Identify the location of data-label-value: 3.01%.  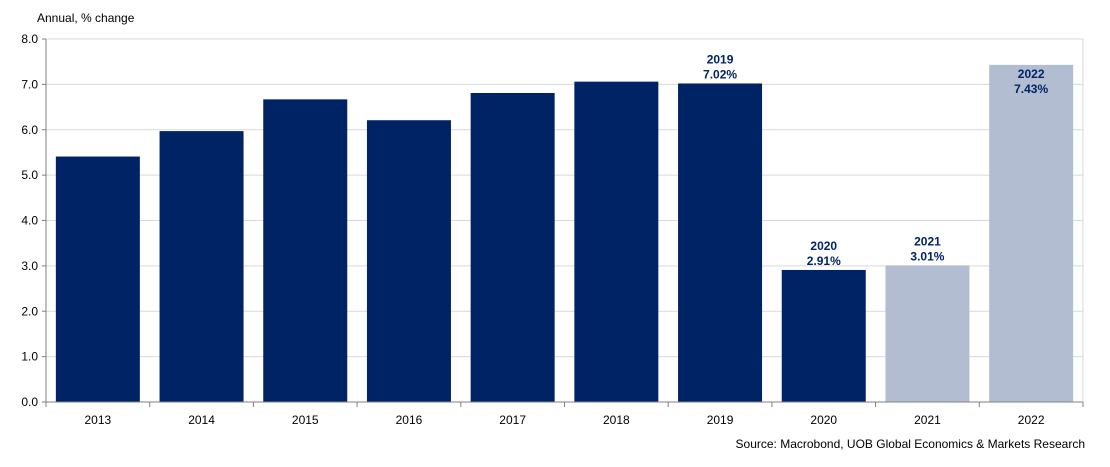
(927, 256).